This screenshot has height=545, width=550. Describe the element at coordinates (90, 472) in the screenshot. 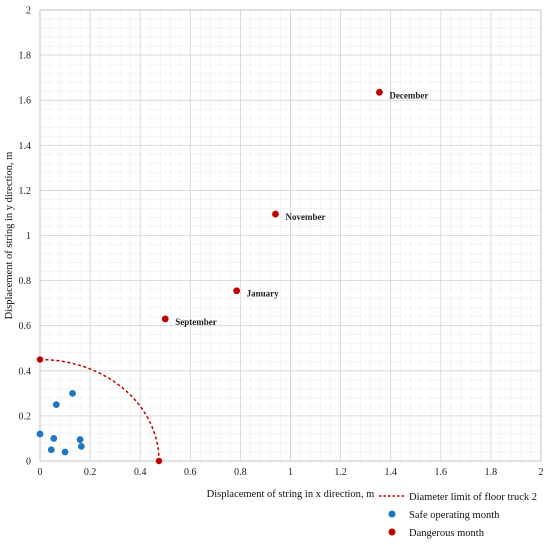

I see `x-tick-label: 0.2` at that location.